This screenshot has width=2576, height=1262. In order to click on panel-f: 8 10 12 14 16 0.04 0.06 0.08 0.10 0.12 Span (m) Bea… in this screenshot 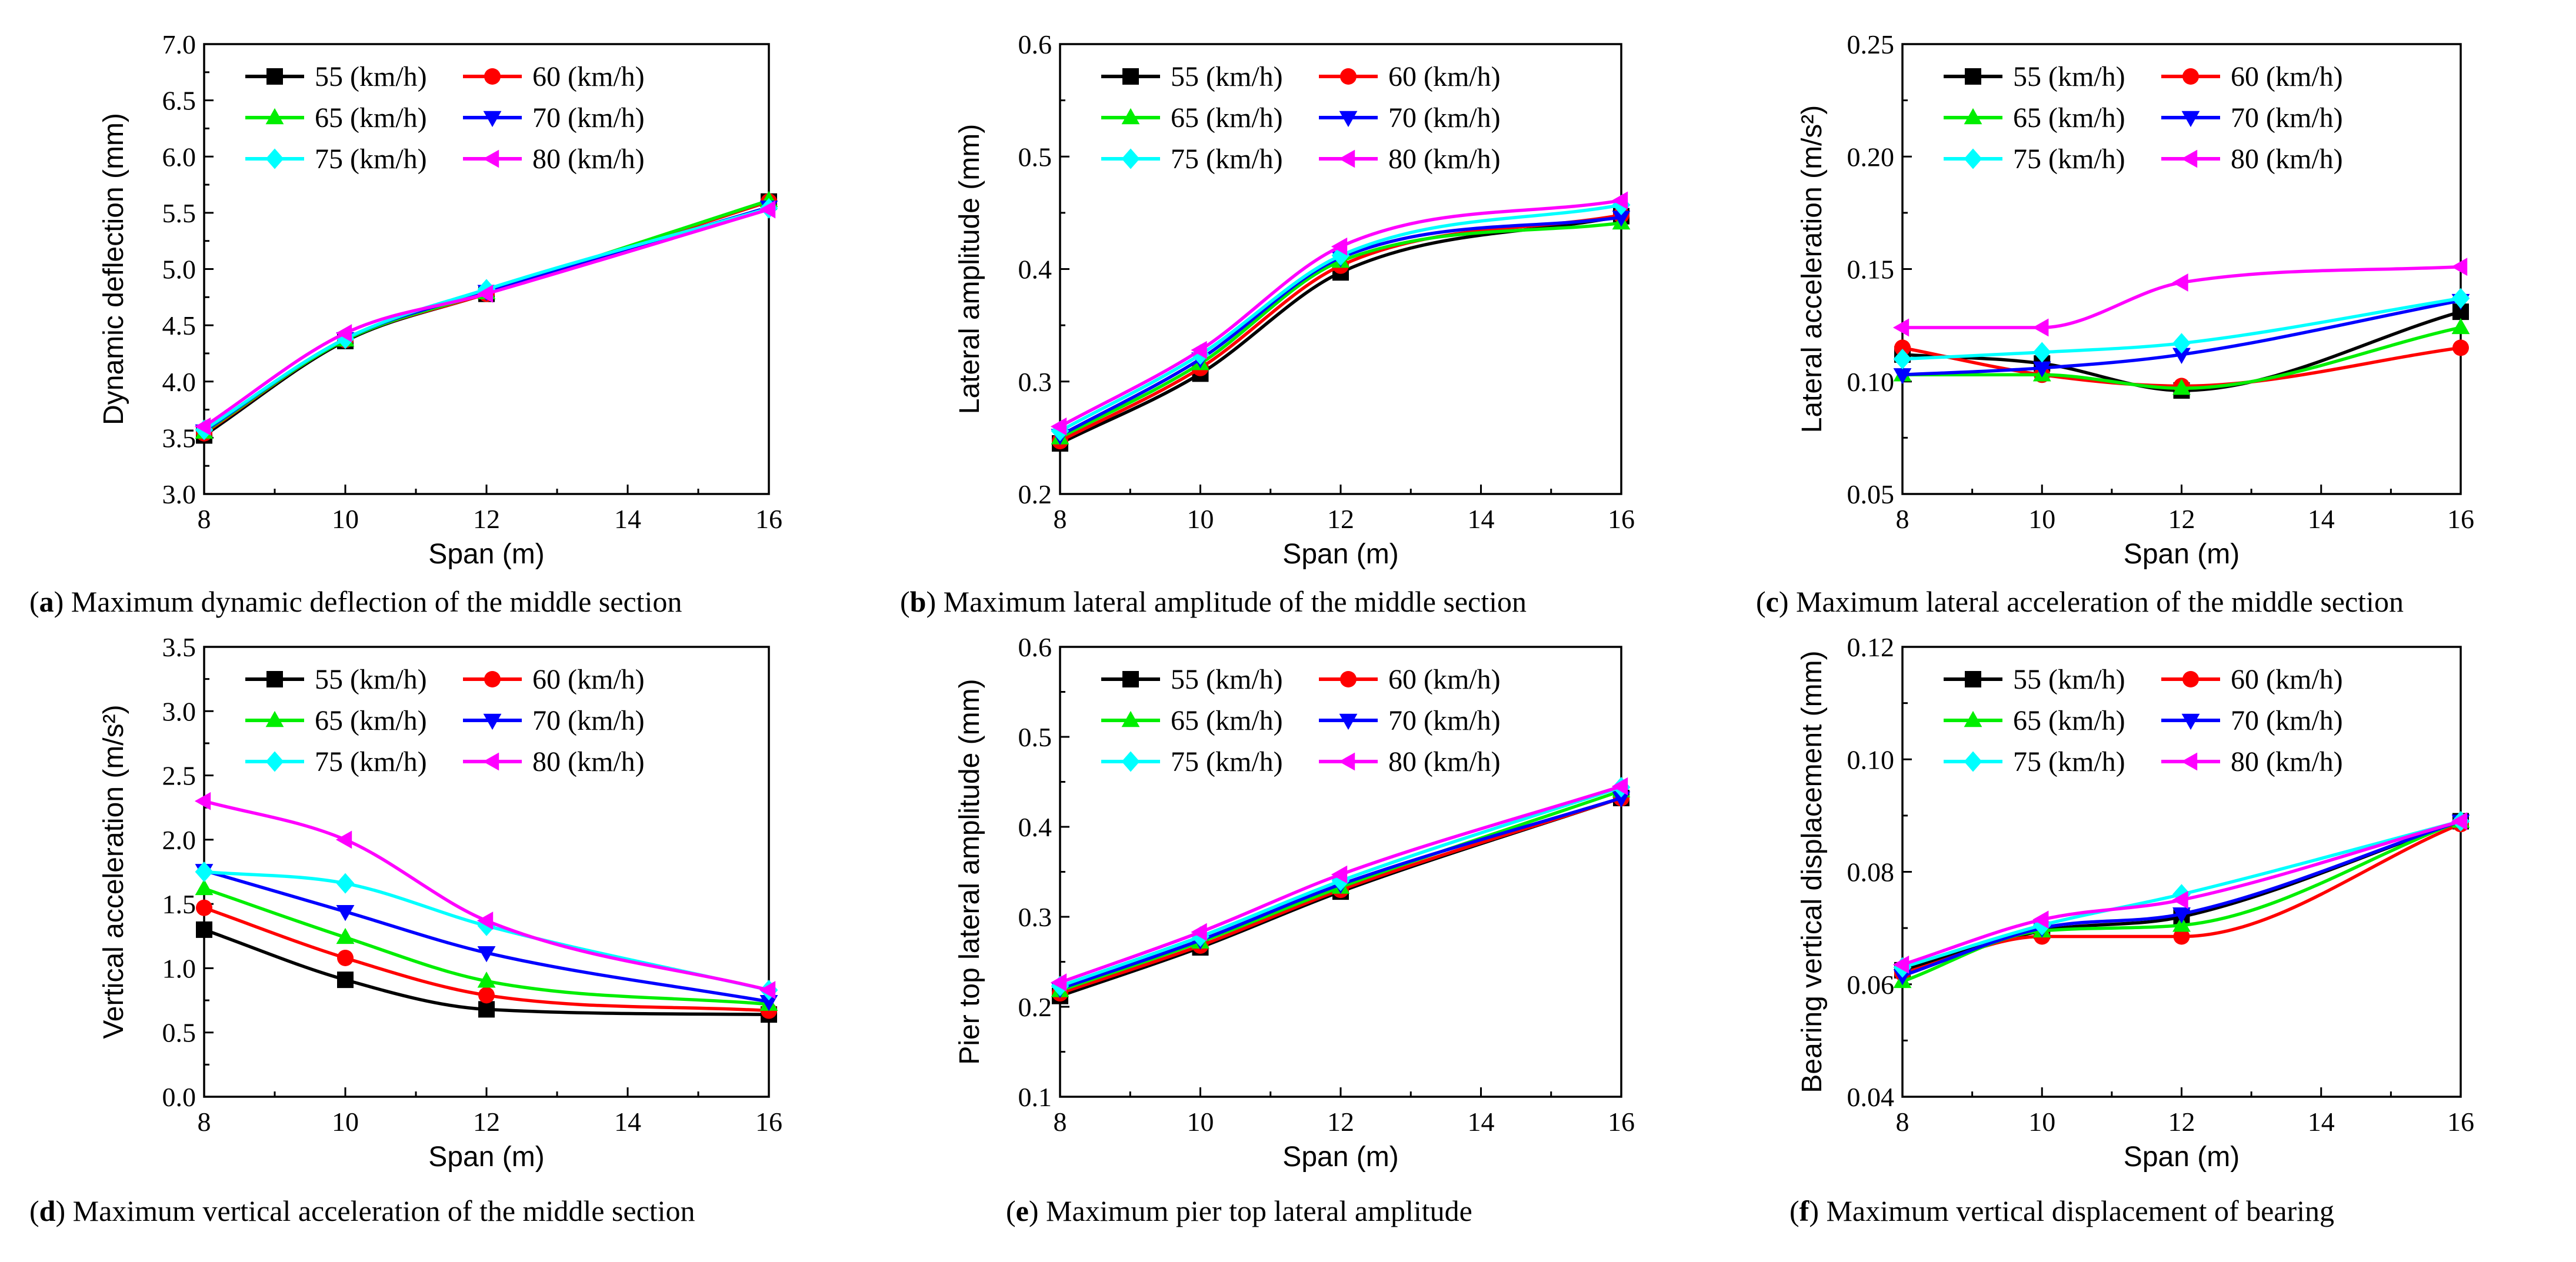, I will do `click(2132, 930)`.